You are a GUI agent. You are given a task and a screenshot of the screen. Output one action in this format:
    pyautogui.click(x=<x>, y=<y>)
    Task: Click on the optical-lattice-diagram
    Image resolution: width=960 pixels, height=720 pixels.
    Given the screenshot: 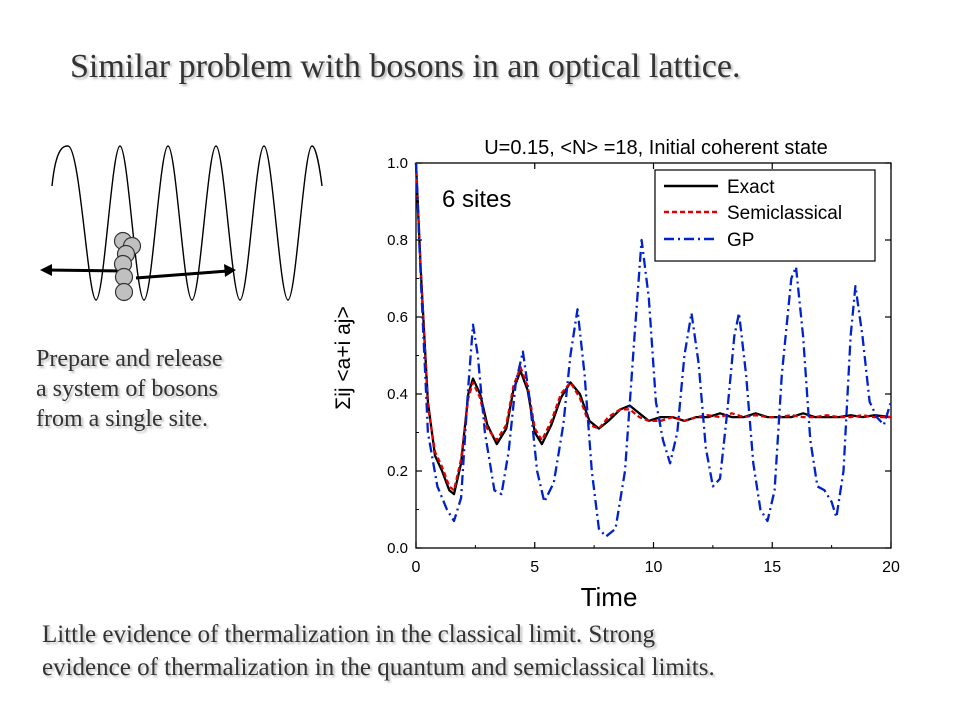 What is the action you would take?
    pyautogui.click(x=181, y=223)
    